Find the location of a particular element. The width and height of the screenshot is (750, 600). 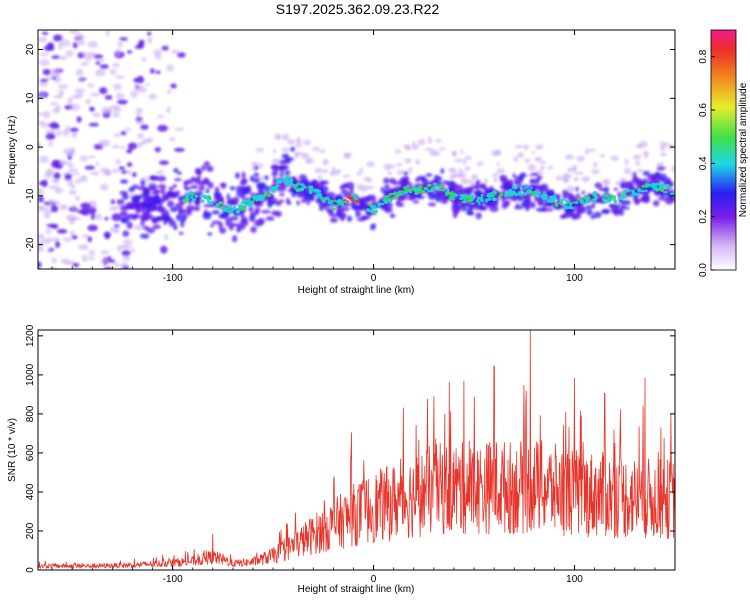

y-tick-label: 0 is located at coordinates (30, 147).